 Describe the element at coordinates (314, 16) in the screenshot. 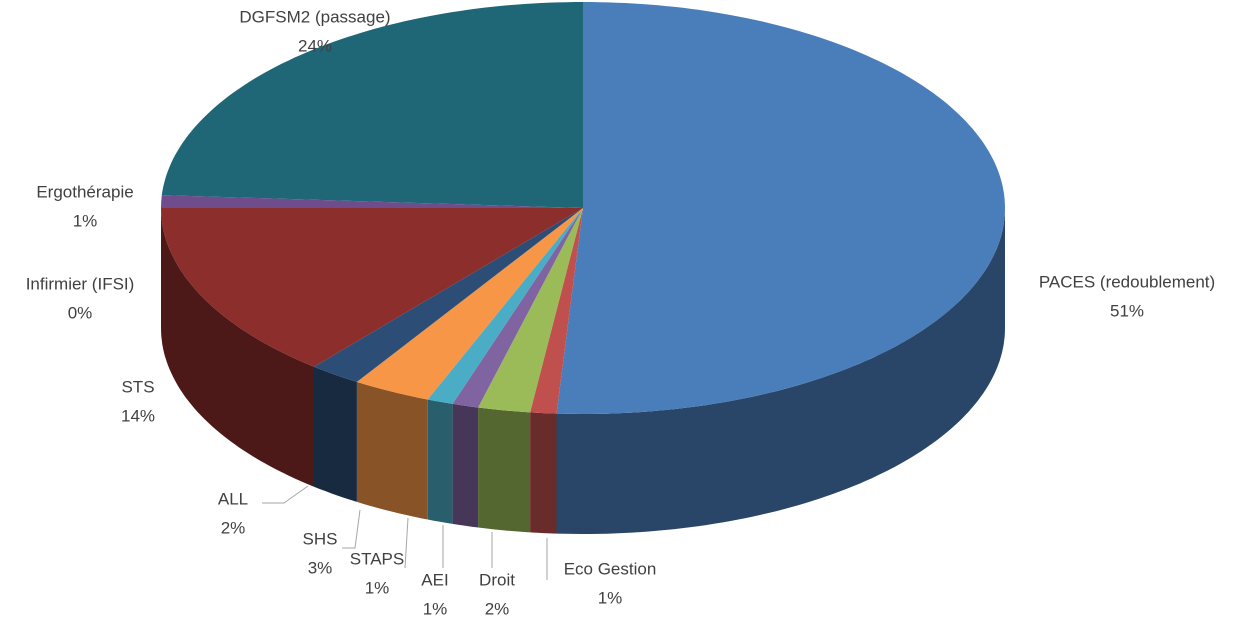

I see `category-label: DGFSM2 (passage)` at that location.